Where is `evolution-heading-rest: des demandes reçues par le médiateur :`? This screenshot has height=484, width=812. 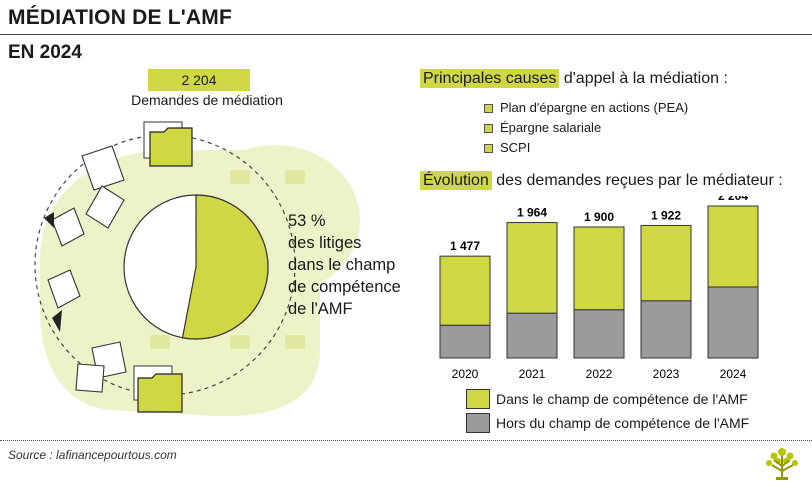 evolution-heading-rest: des demandes reçues par le médiateur : is located at coordinates (637, 180).